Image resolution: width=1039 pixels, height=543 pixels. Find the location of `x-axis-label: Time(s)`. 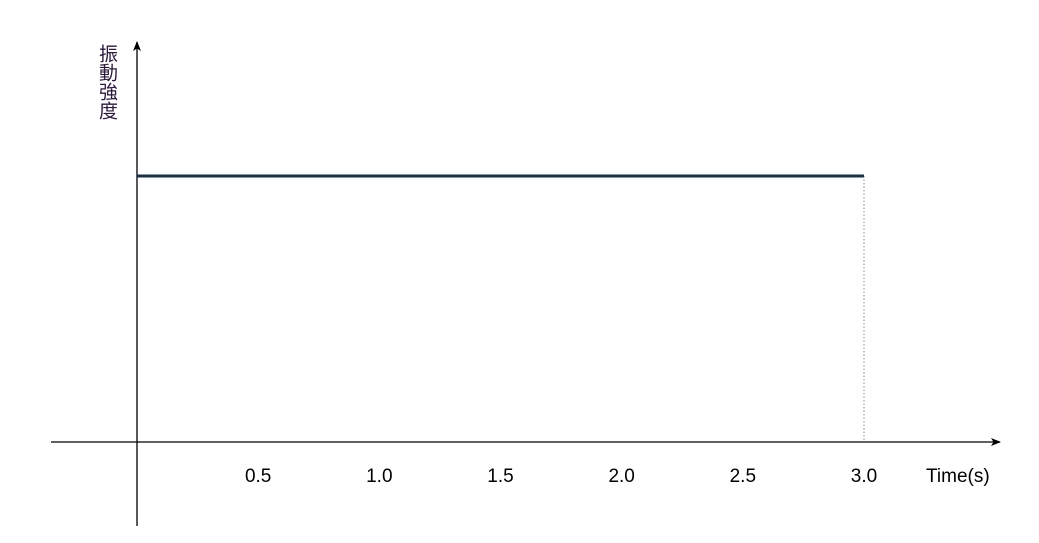

x-axis-label: Time(s) is located at coordinates (958, 476).